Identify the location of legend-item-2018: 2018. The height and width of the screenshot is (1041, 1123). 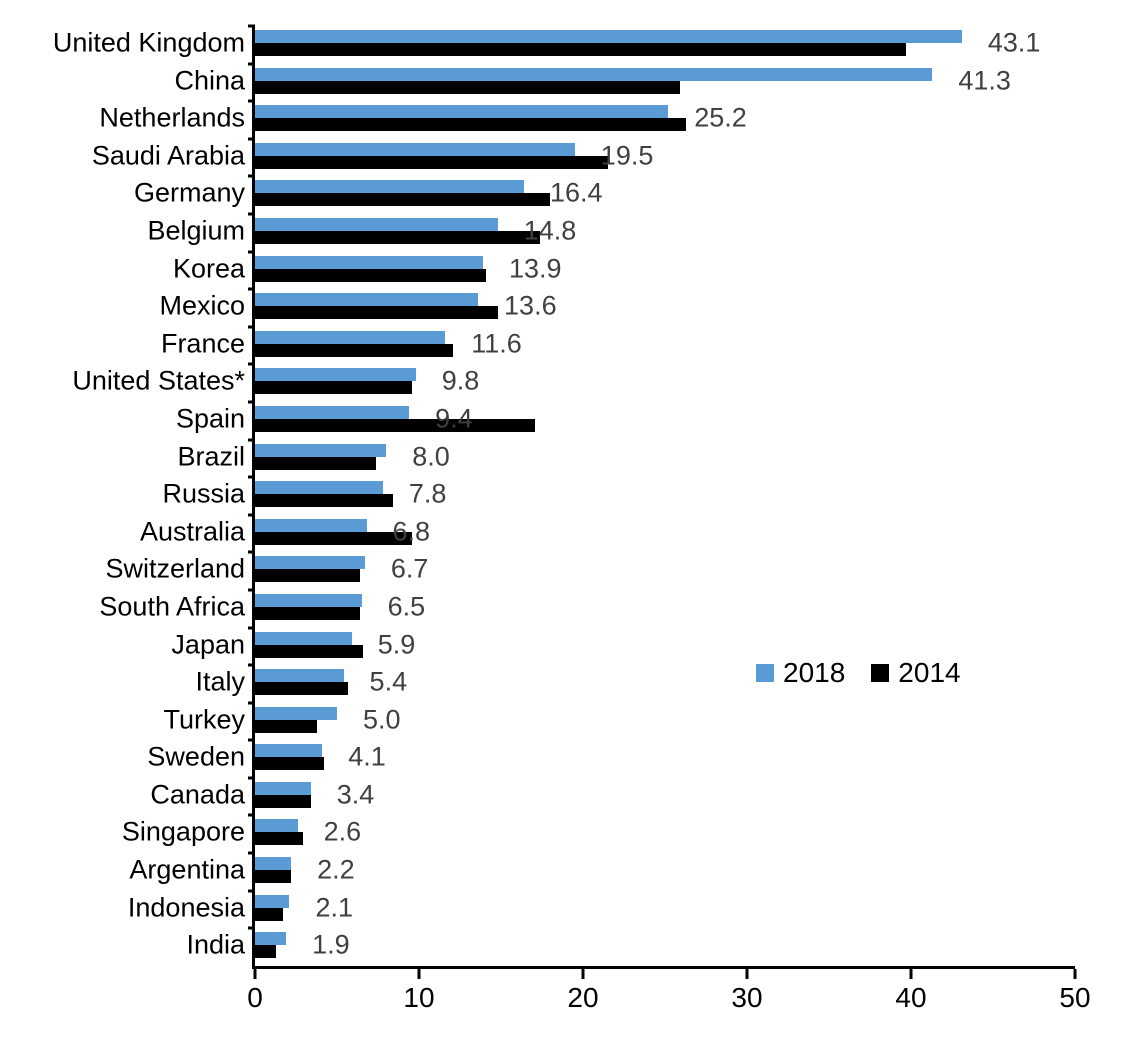
(800, 673).